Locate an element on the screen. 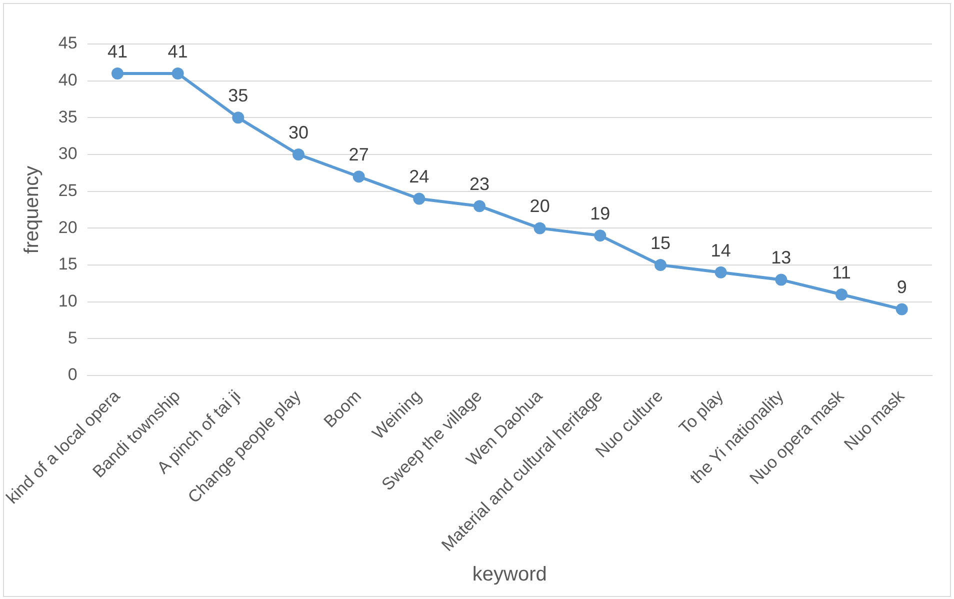  y-tick-label: 15 is located at coordinates (68, 264).